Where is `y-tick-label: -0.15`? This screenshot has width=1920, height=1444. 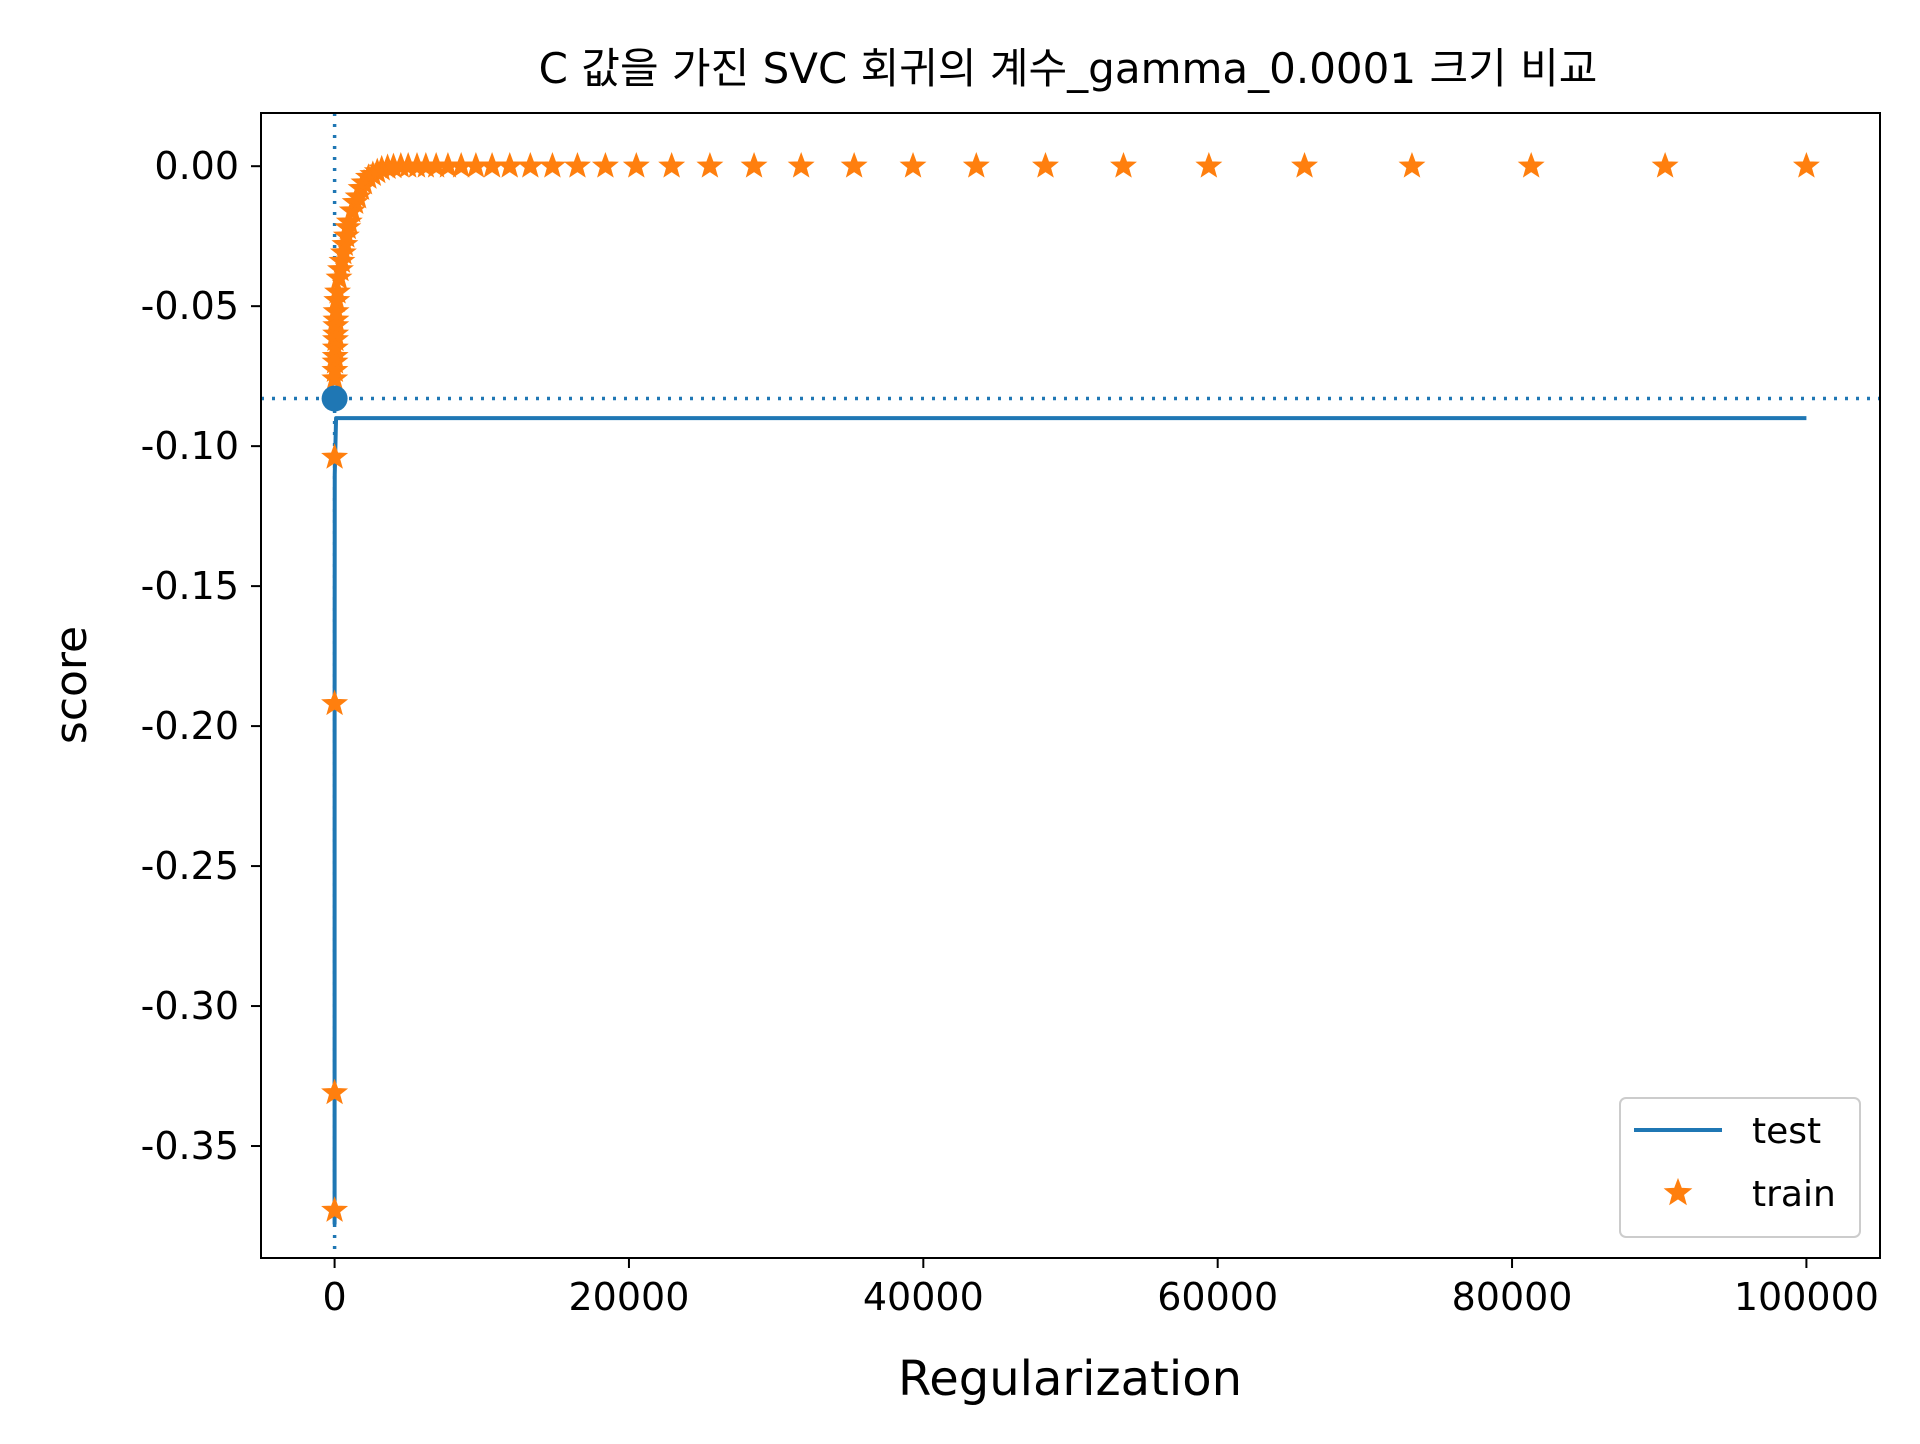 y-tick-label: -0.15 is located at coordinates (190, 586).